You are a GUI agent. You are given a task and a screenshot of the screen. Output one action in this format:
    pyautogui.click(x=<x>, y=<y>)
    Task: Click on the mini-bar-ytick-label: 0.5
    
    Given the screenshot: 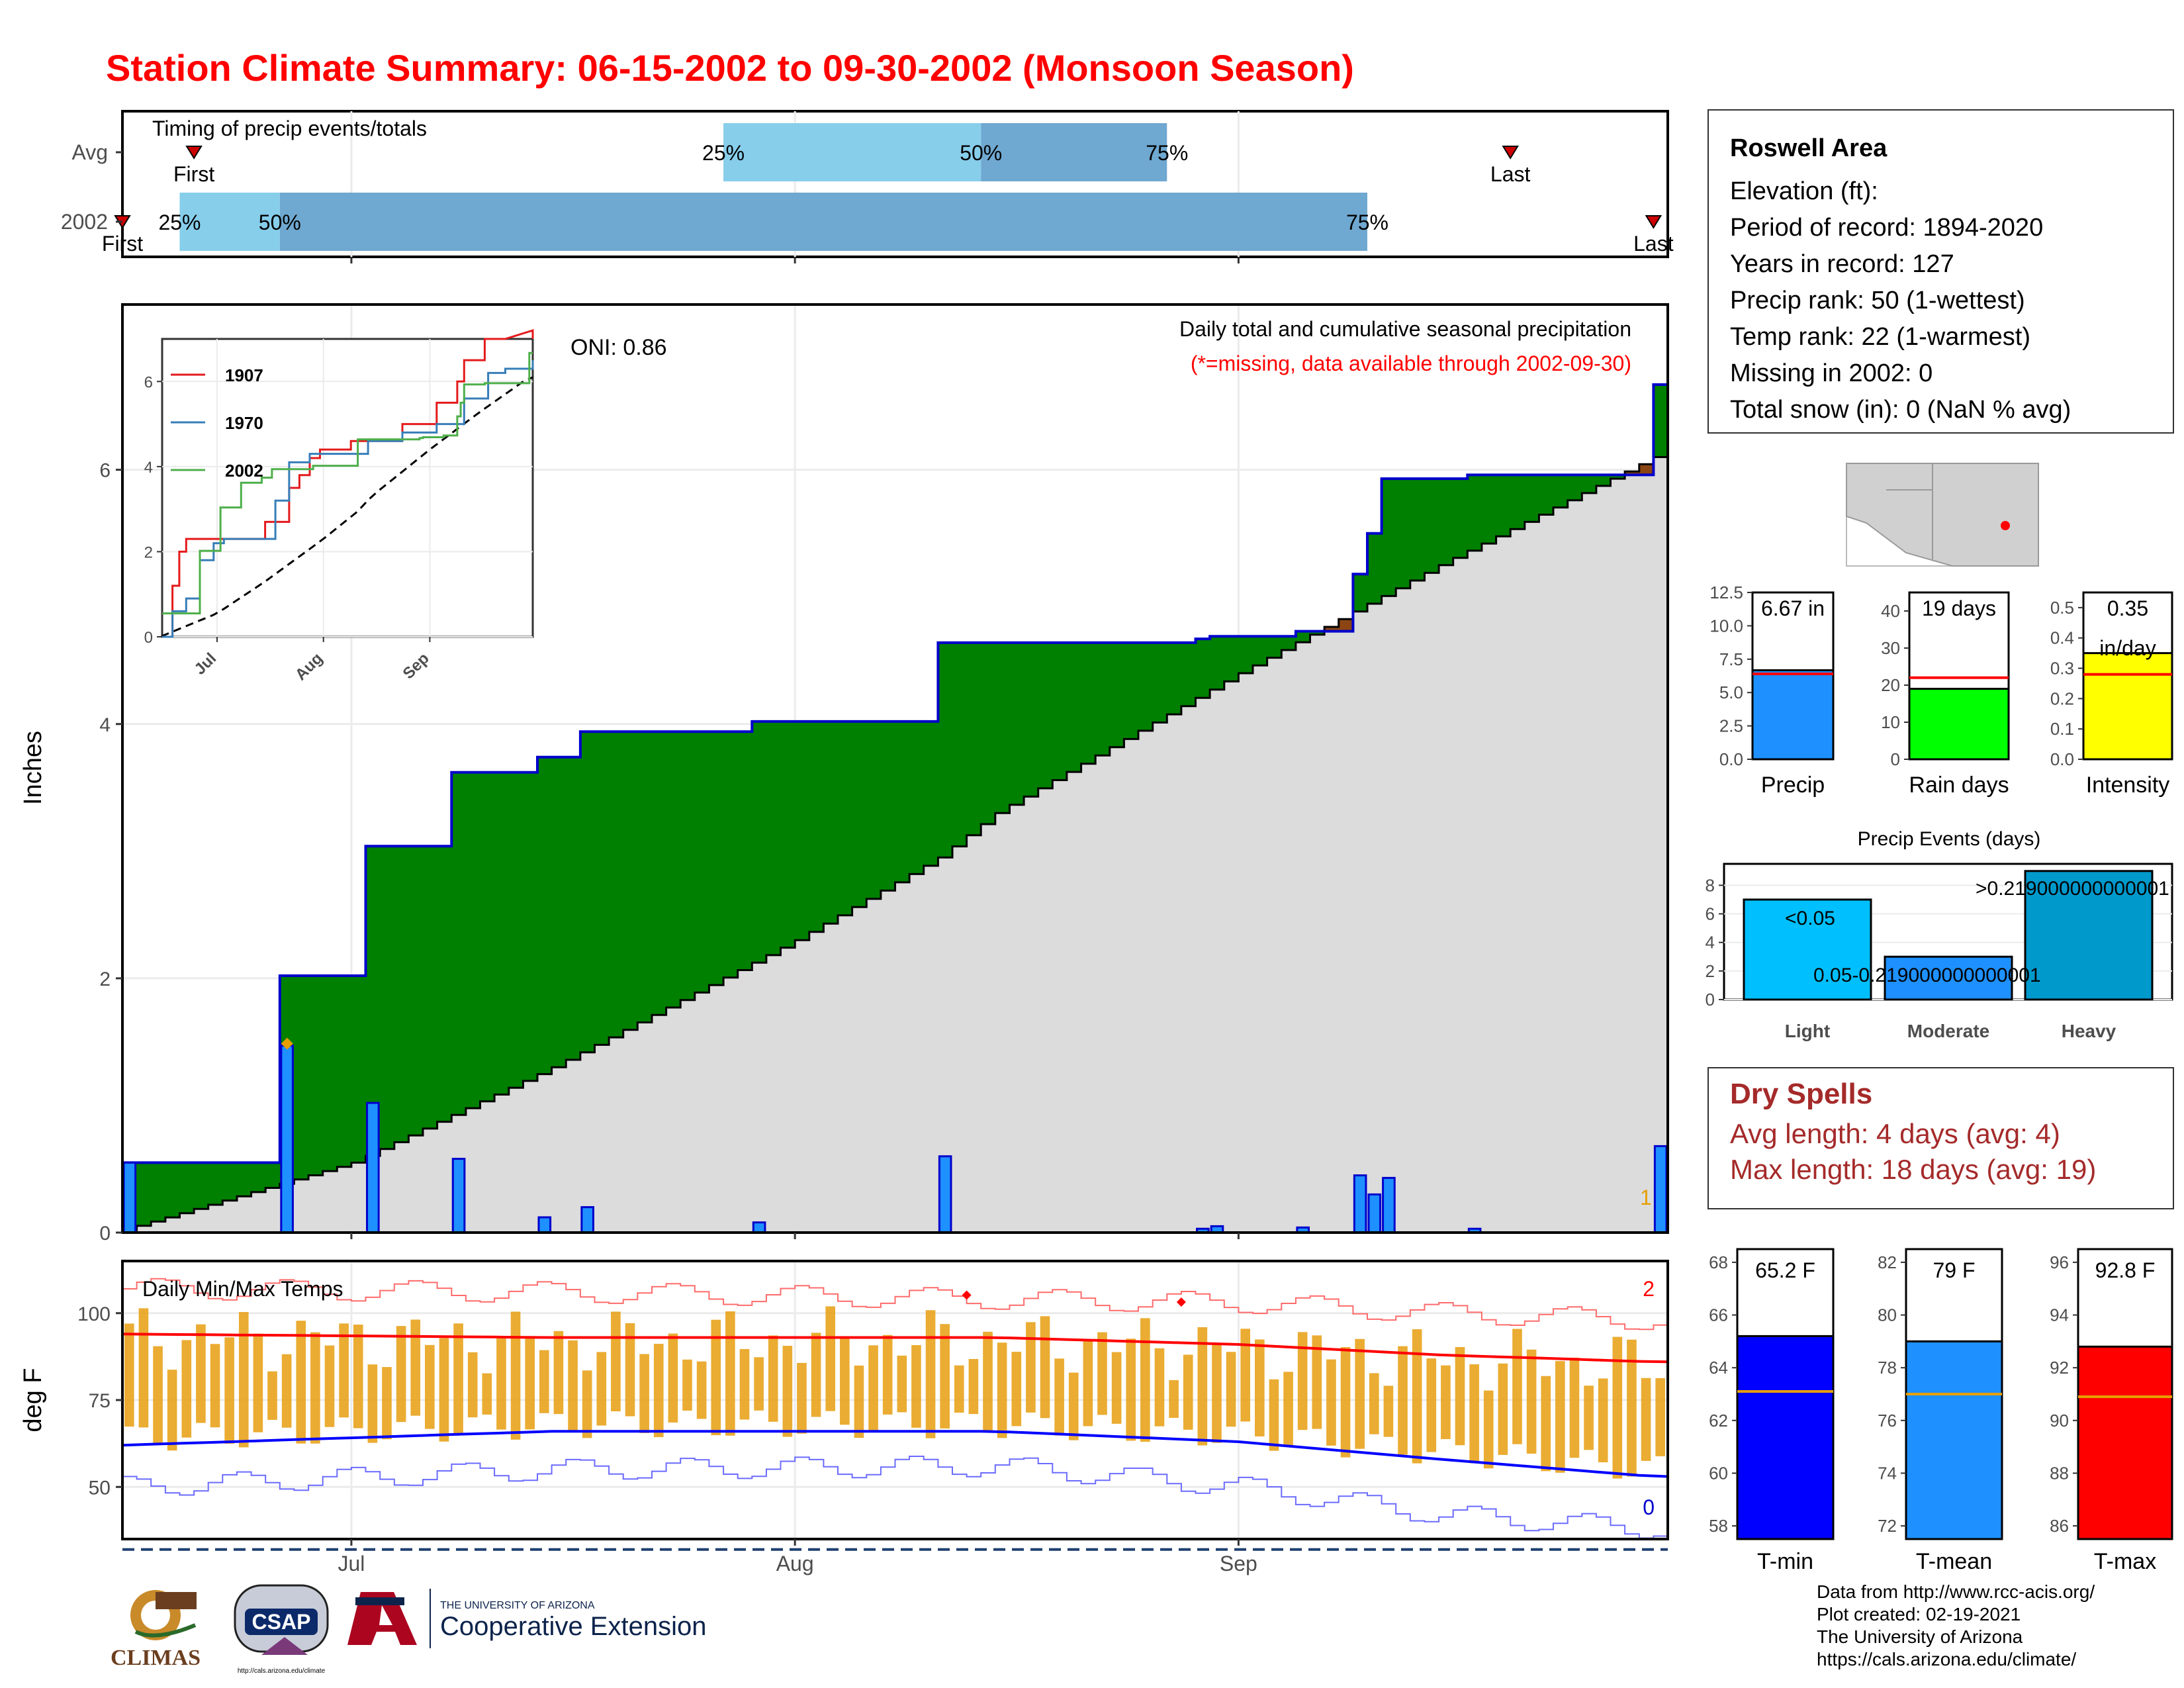 What is the action you would take?
    pyautogui.click(x=2062, y=608)
    